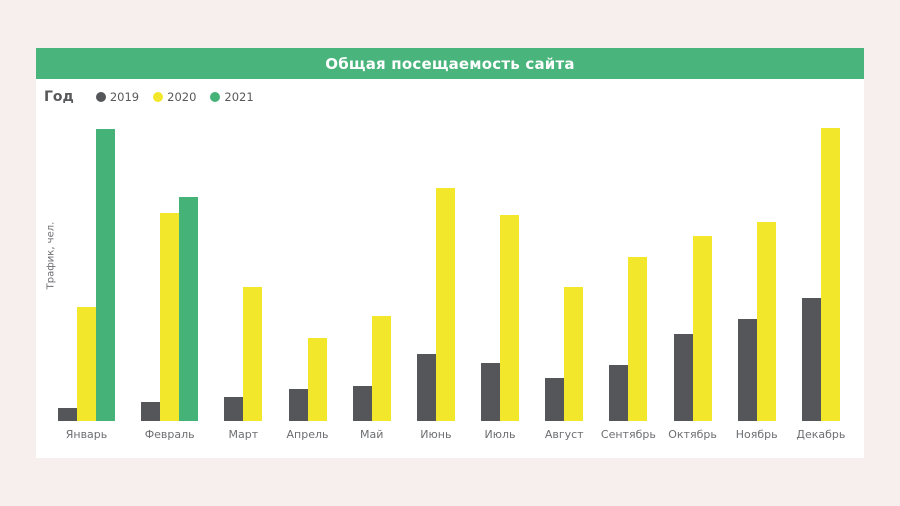  What do you see at coordinates (821, 434) in the screenshot?
I see `month-label: Декабрь` at bounding box center [821, 434].